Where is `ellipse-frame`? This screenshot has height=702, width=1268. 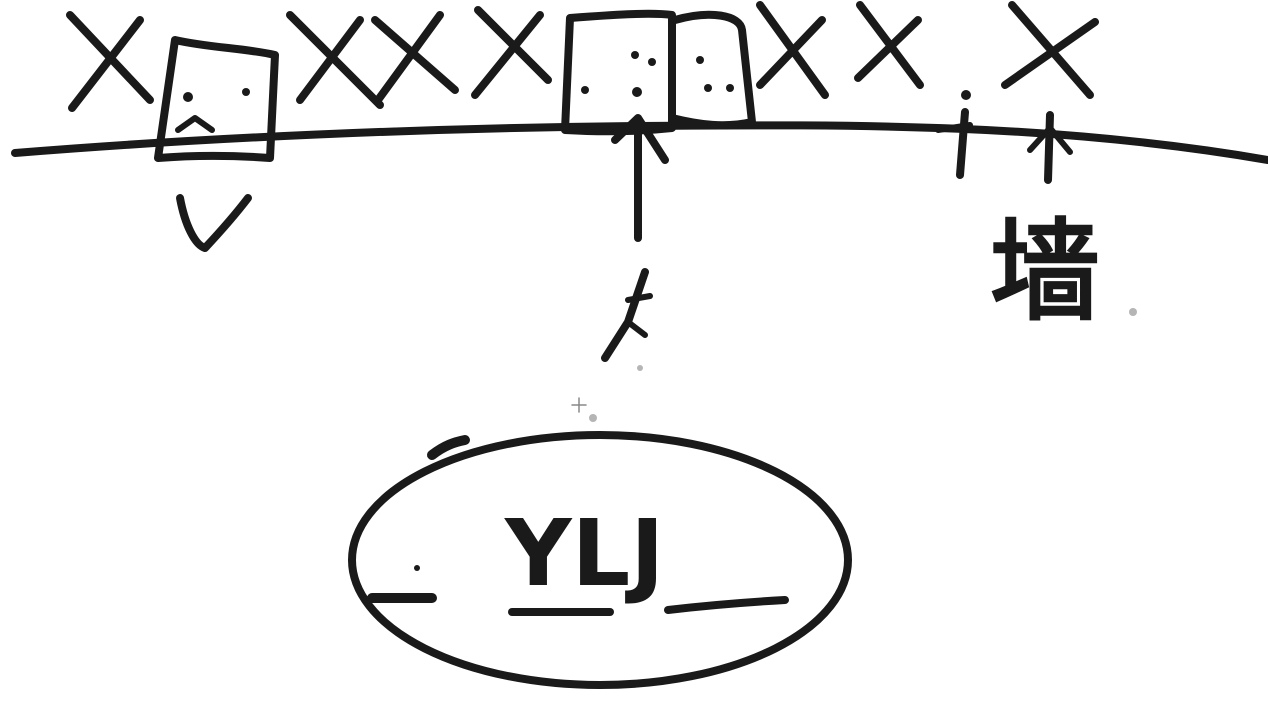
ellipse-frame is located at coordinates (600, 560).